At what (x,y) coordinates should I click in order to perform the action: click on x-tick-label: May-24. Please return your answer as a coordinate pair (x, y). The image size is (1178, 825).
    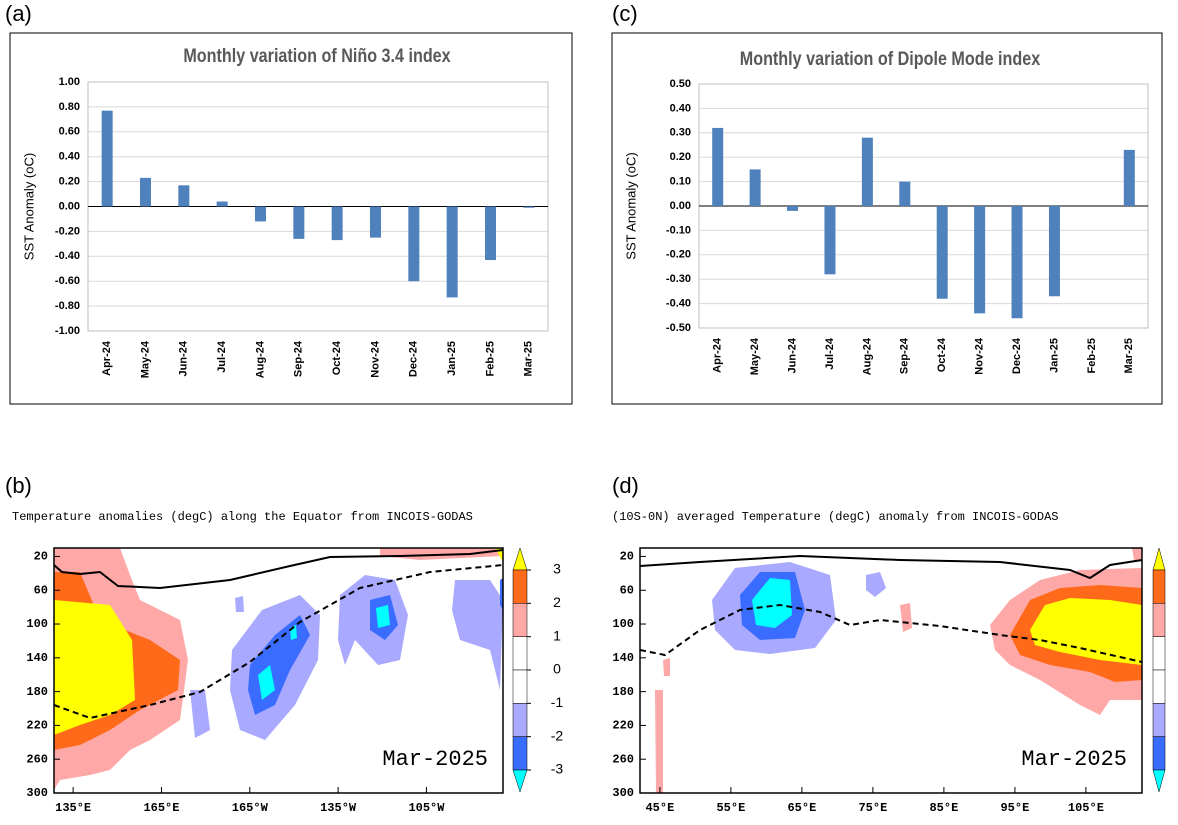
    Looking at the image, I should click on (145, 359).